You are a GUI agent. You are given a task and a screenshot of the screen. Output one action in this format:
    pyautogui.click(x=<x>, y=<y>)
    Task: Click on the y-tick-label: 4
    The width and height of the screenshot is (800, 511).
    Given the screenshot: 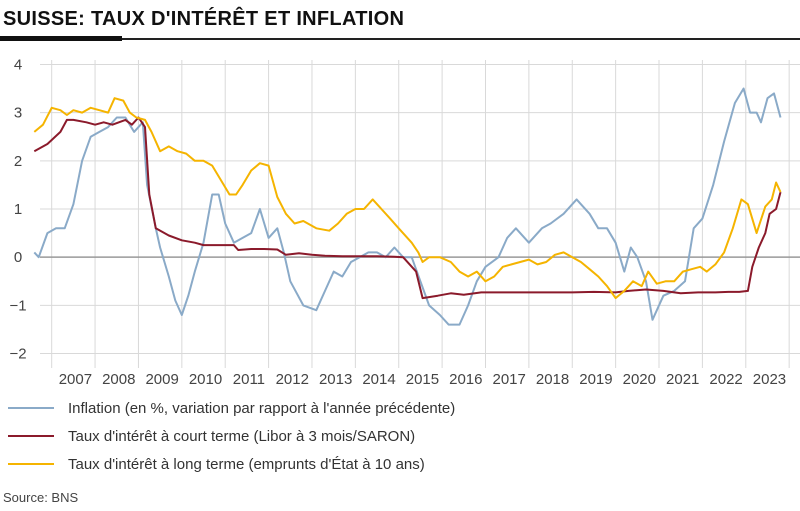 What is the action you would take?
    pyautogui.click(x=18, y=64)
    